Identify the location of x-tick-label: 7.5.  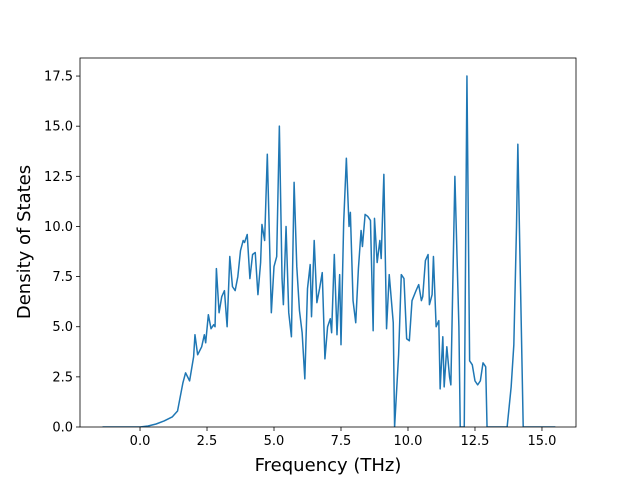
(341, 441).